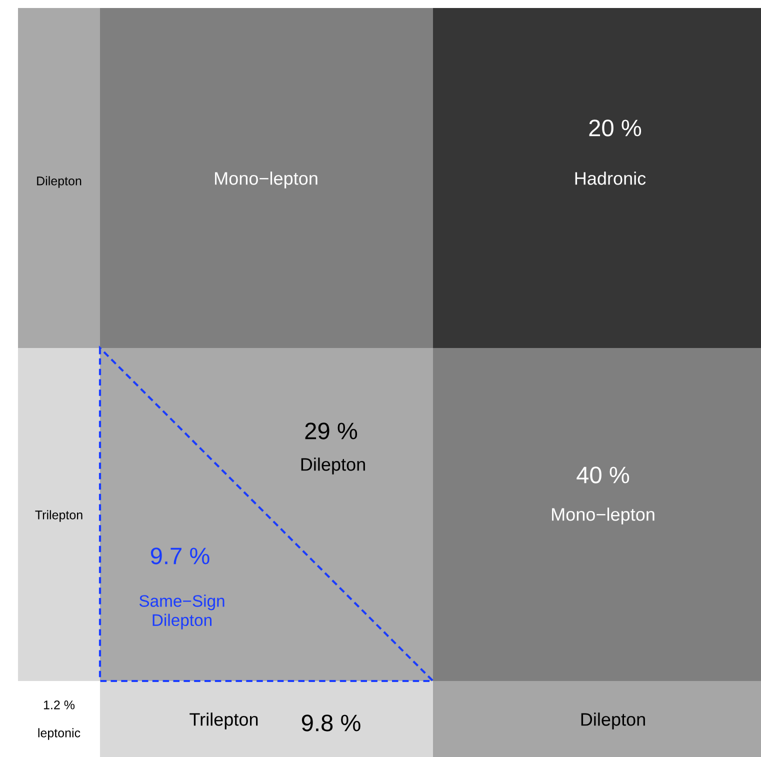 The width and height of the screenshot is (761, 757). Describe the element at coordinates (615, 128) in the screenshot. I see `data-label: 20 %` at that location.